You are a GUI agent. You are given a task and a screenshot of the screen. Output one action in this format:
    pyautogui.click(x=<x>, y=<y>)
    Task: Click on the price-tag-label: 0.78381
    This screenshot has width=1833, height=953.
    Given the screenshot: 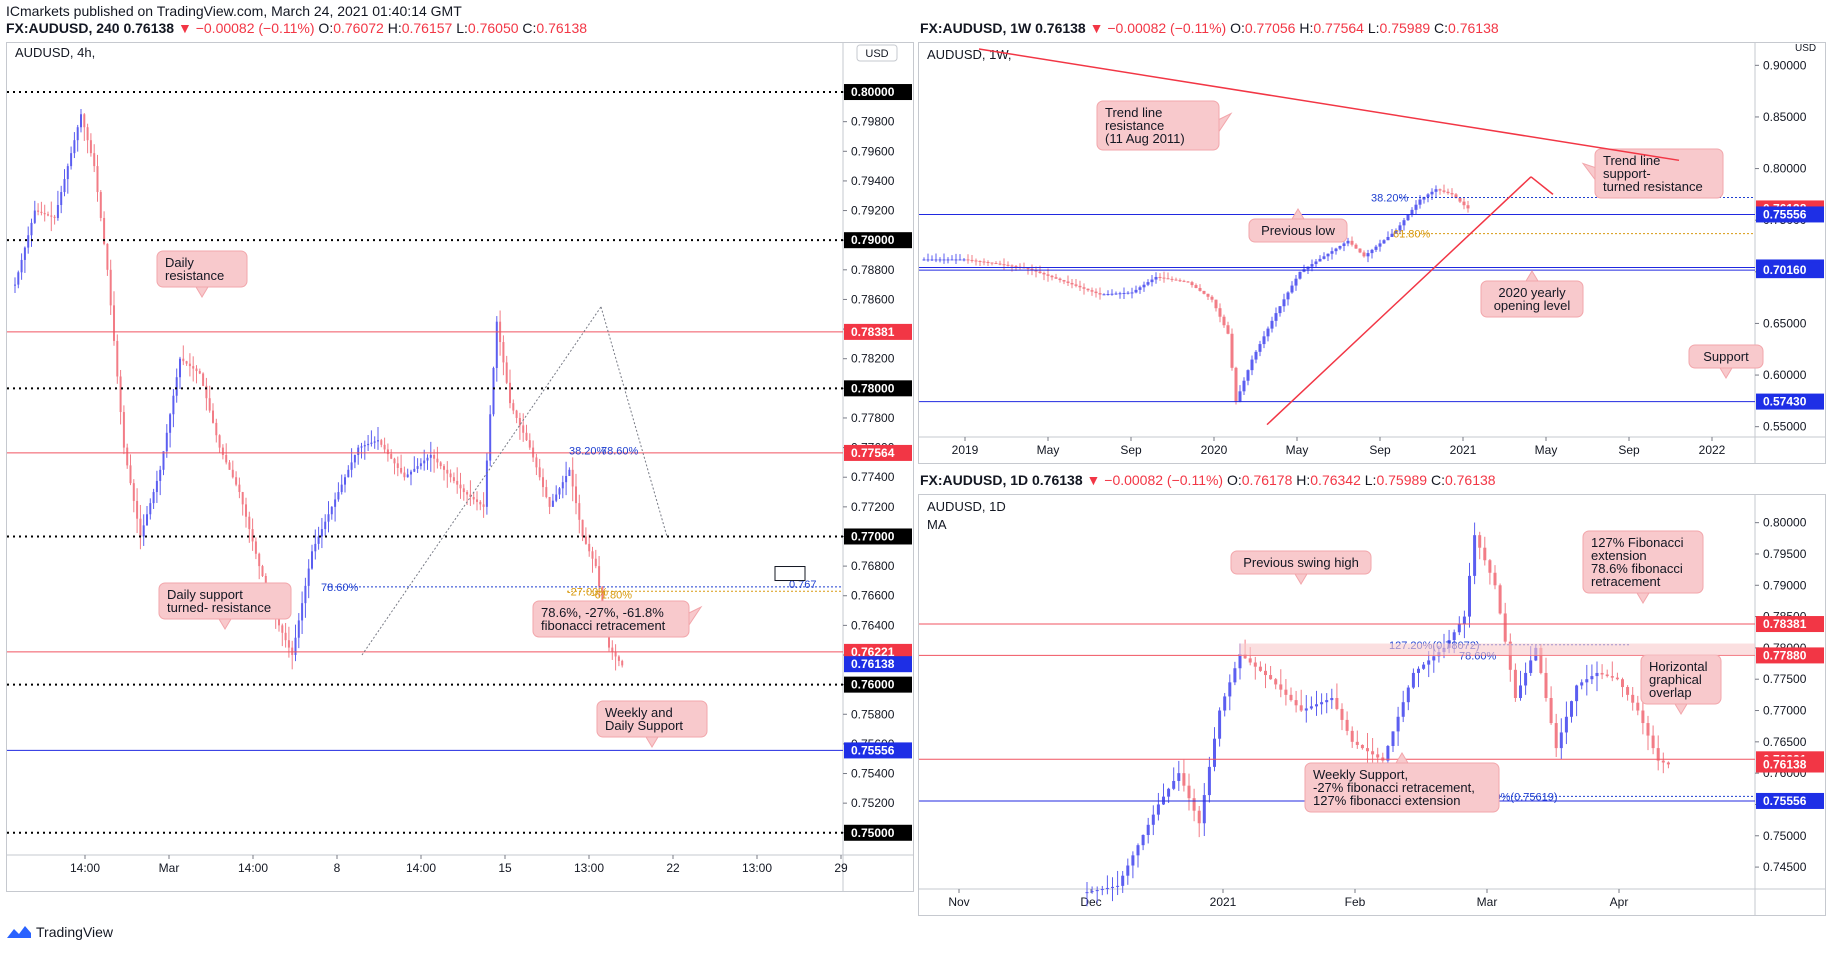 What is the action you would take?
    pyautogui.click(x=873, y=332)
    